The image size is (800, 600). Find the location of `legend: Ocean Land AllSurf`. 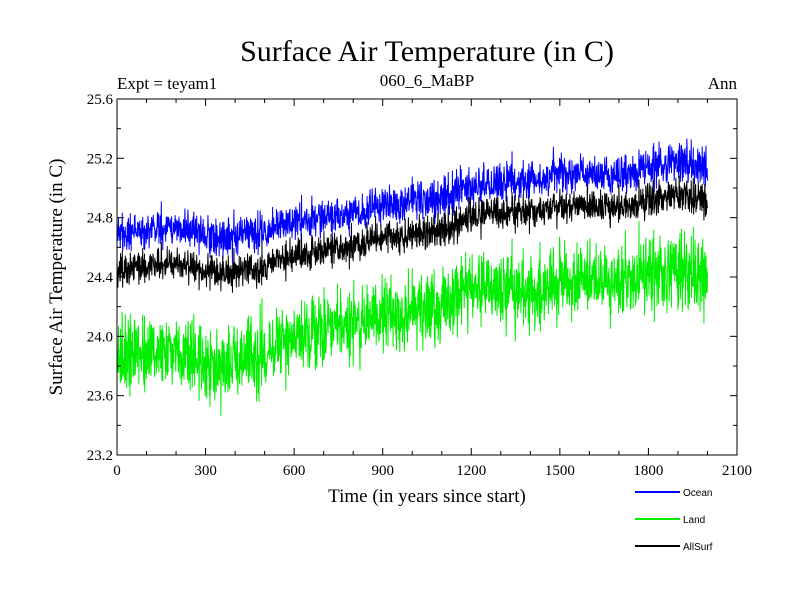

legend: Ocean Land AllSurf is located at coordinates (674, 520).